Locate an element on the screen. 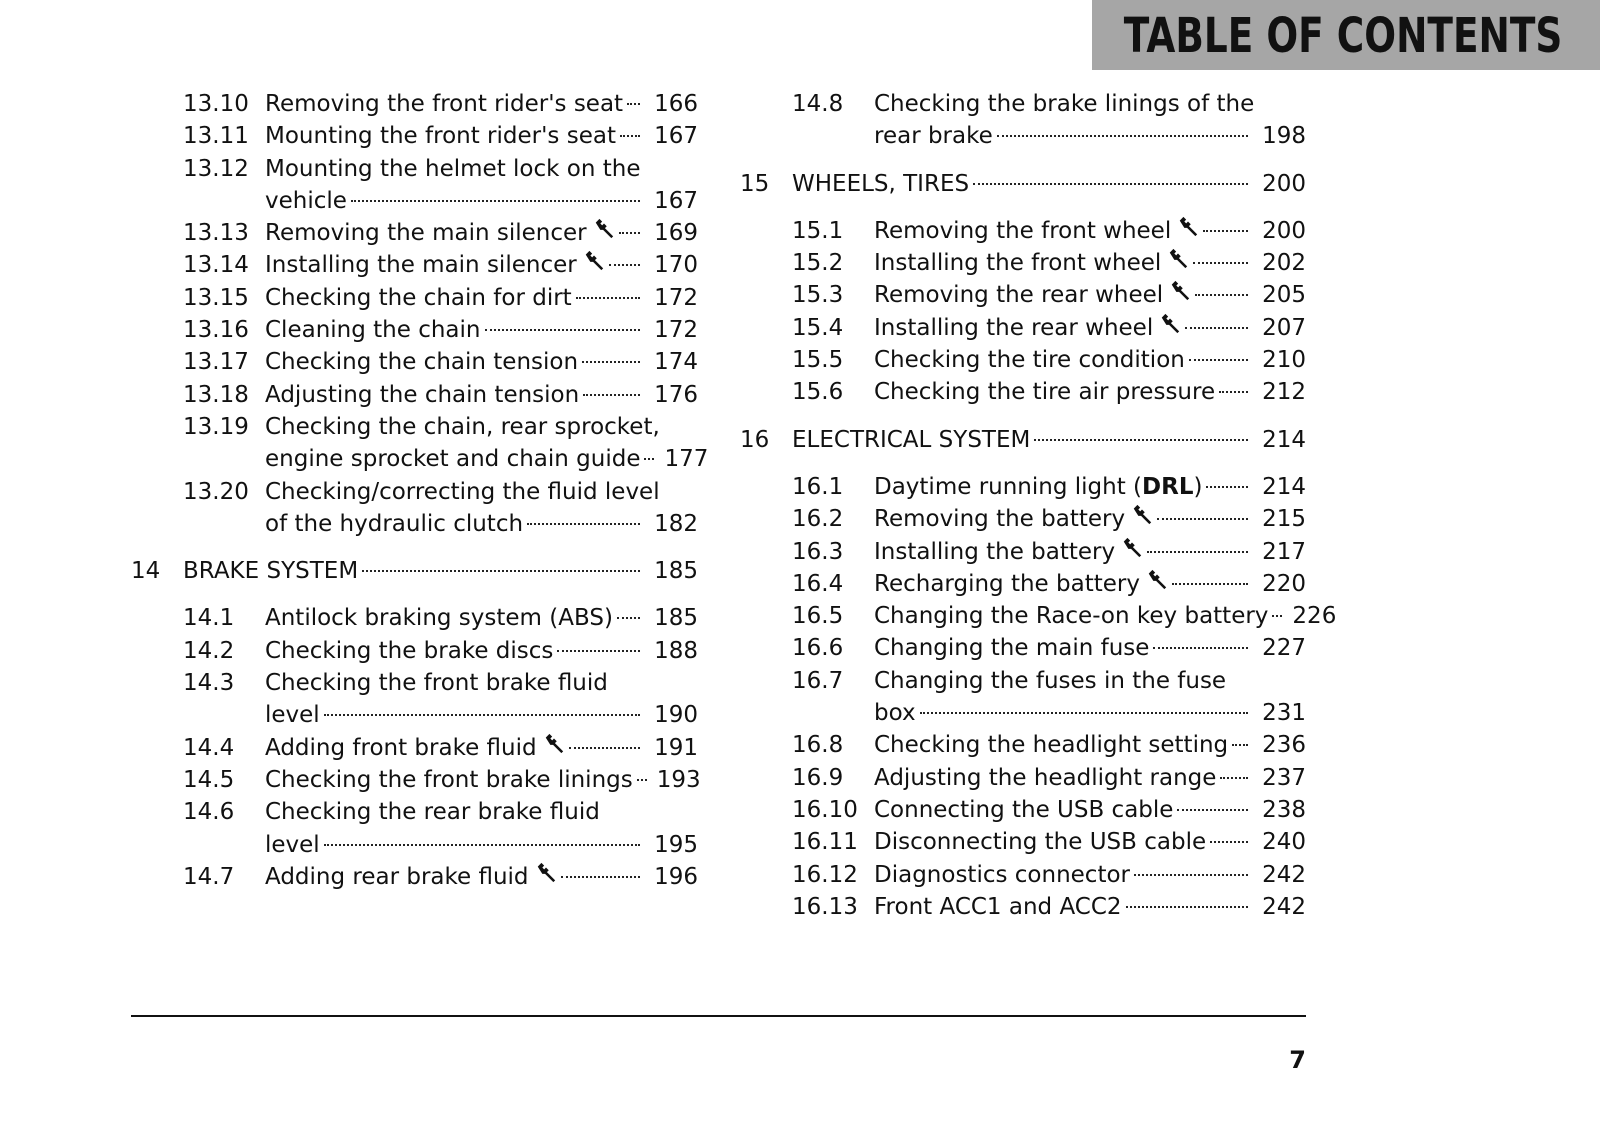  entry-number: 16.10 is located at coordinates (825, 809).